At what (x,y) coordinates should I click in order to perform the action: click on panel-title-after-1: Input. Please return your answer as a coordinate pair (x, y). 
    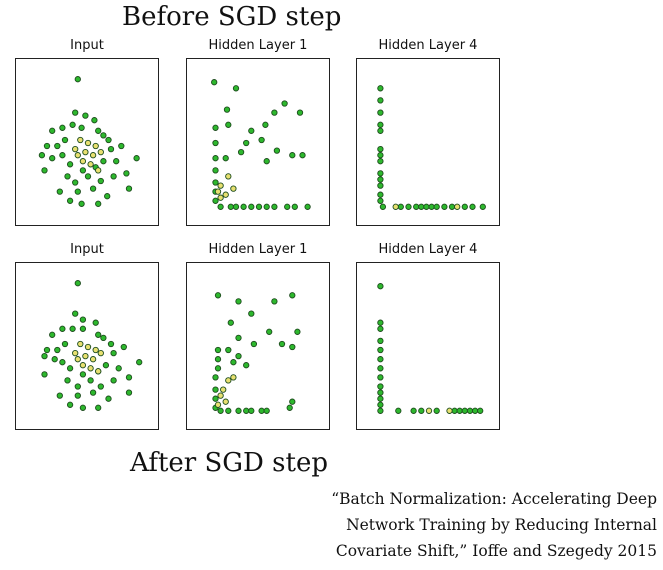
    Looking at the image, I should click on (87, 249).